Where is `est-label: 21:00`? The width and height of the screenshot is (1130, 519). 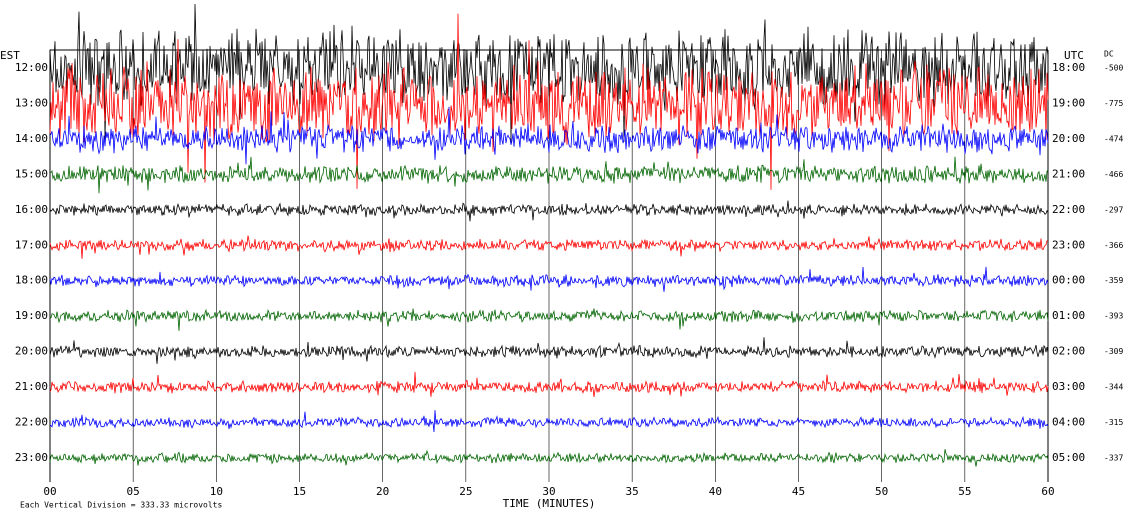 est-label: 21:00 is located at coordinates (31, 386).